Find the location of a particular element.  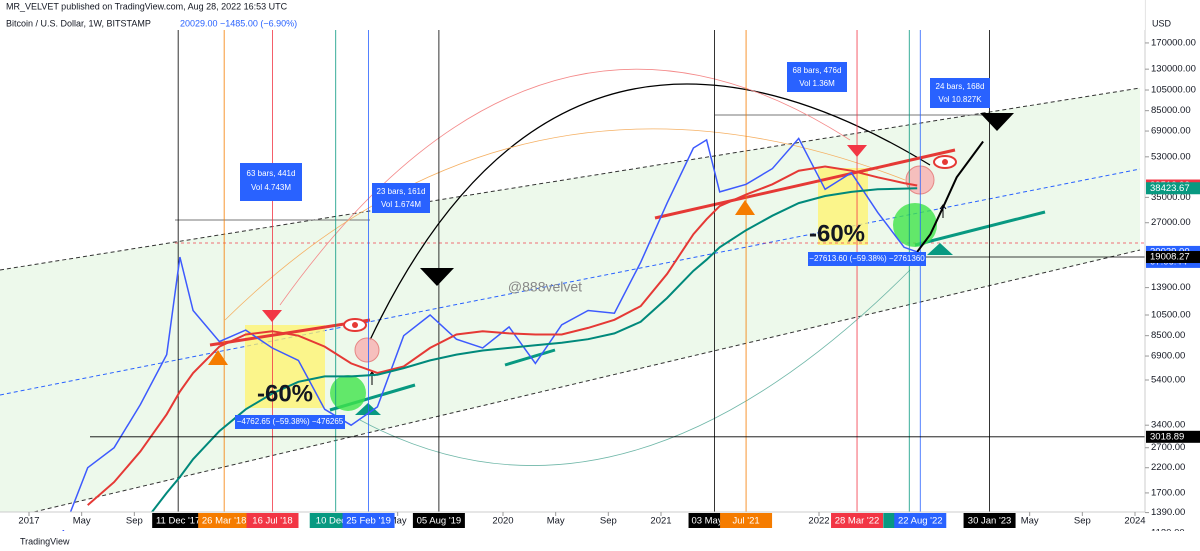

date-tag-label: 10 Dec '1 is located at coordinates (336, 521).